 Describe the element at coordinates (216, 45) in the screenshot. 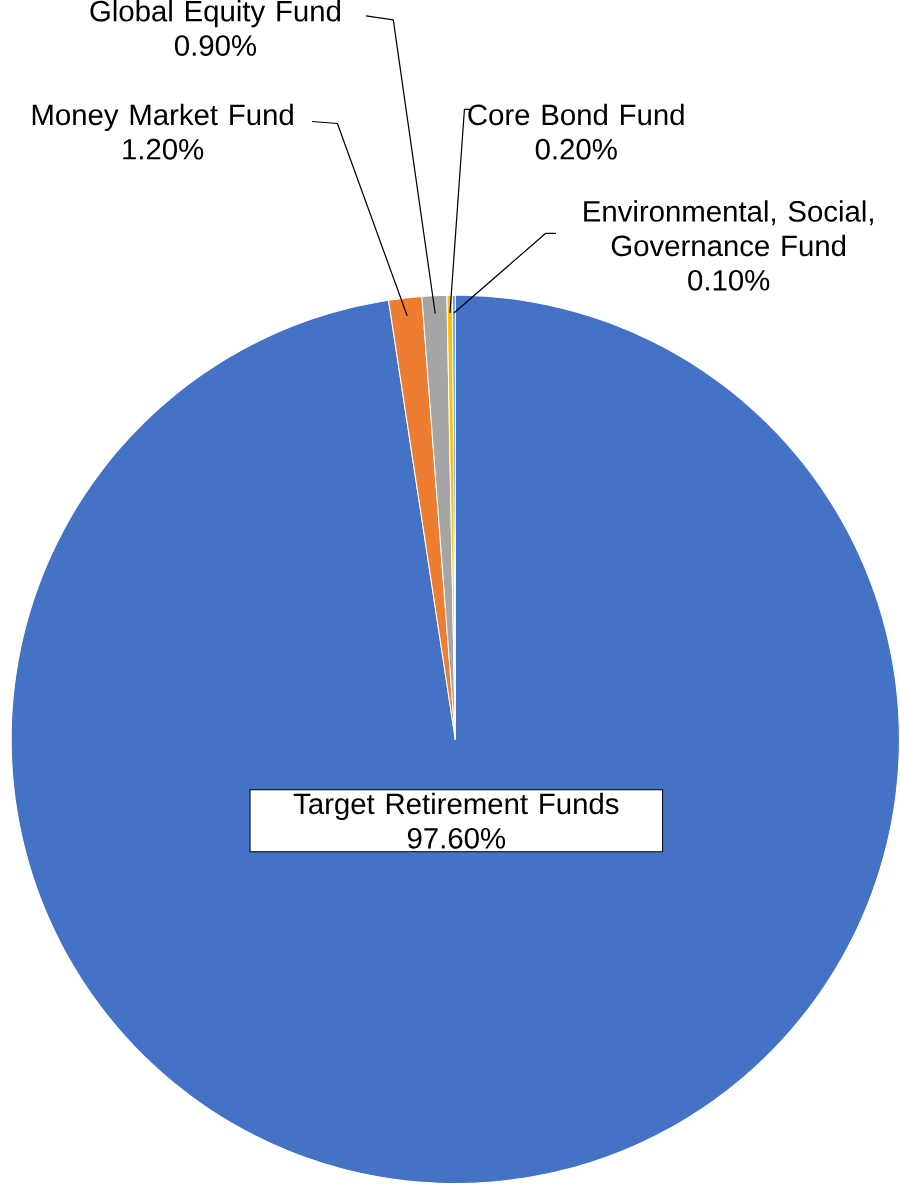

I see `data-label: 0.90%` at that location.